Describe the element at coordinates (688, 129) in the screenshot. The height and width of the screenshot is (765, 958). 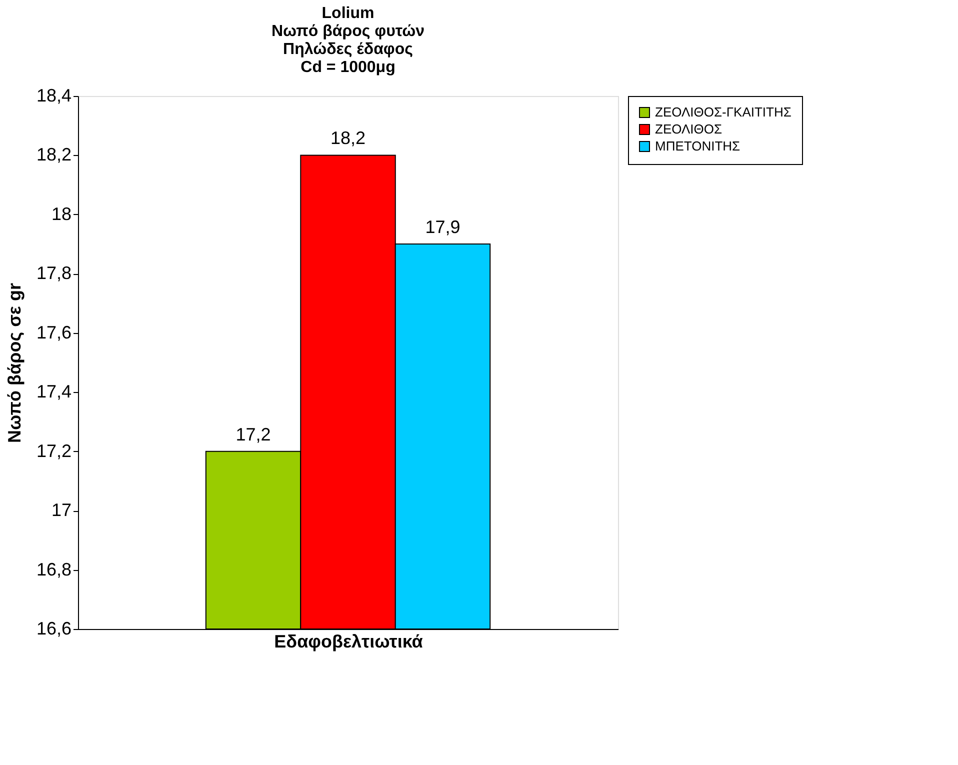
I see `legend-label: ΖΕΟΛΙΘΟΣ` at that location.